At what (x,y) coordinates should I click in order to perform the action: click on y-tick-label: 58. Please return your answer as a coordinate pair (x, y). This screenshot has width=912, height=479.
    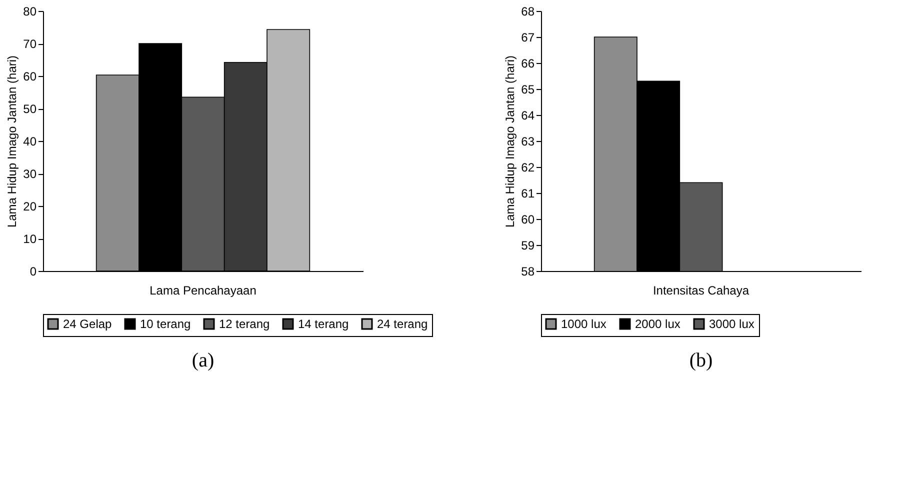
    Looking at the image, I should click on (528, 271).